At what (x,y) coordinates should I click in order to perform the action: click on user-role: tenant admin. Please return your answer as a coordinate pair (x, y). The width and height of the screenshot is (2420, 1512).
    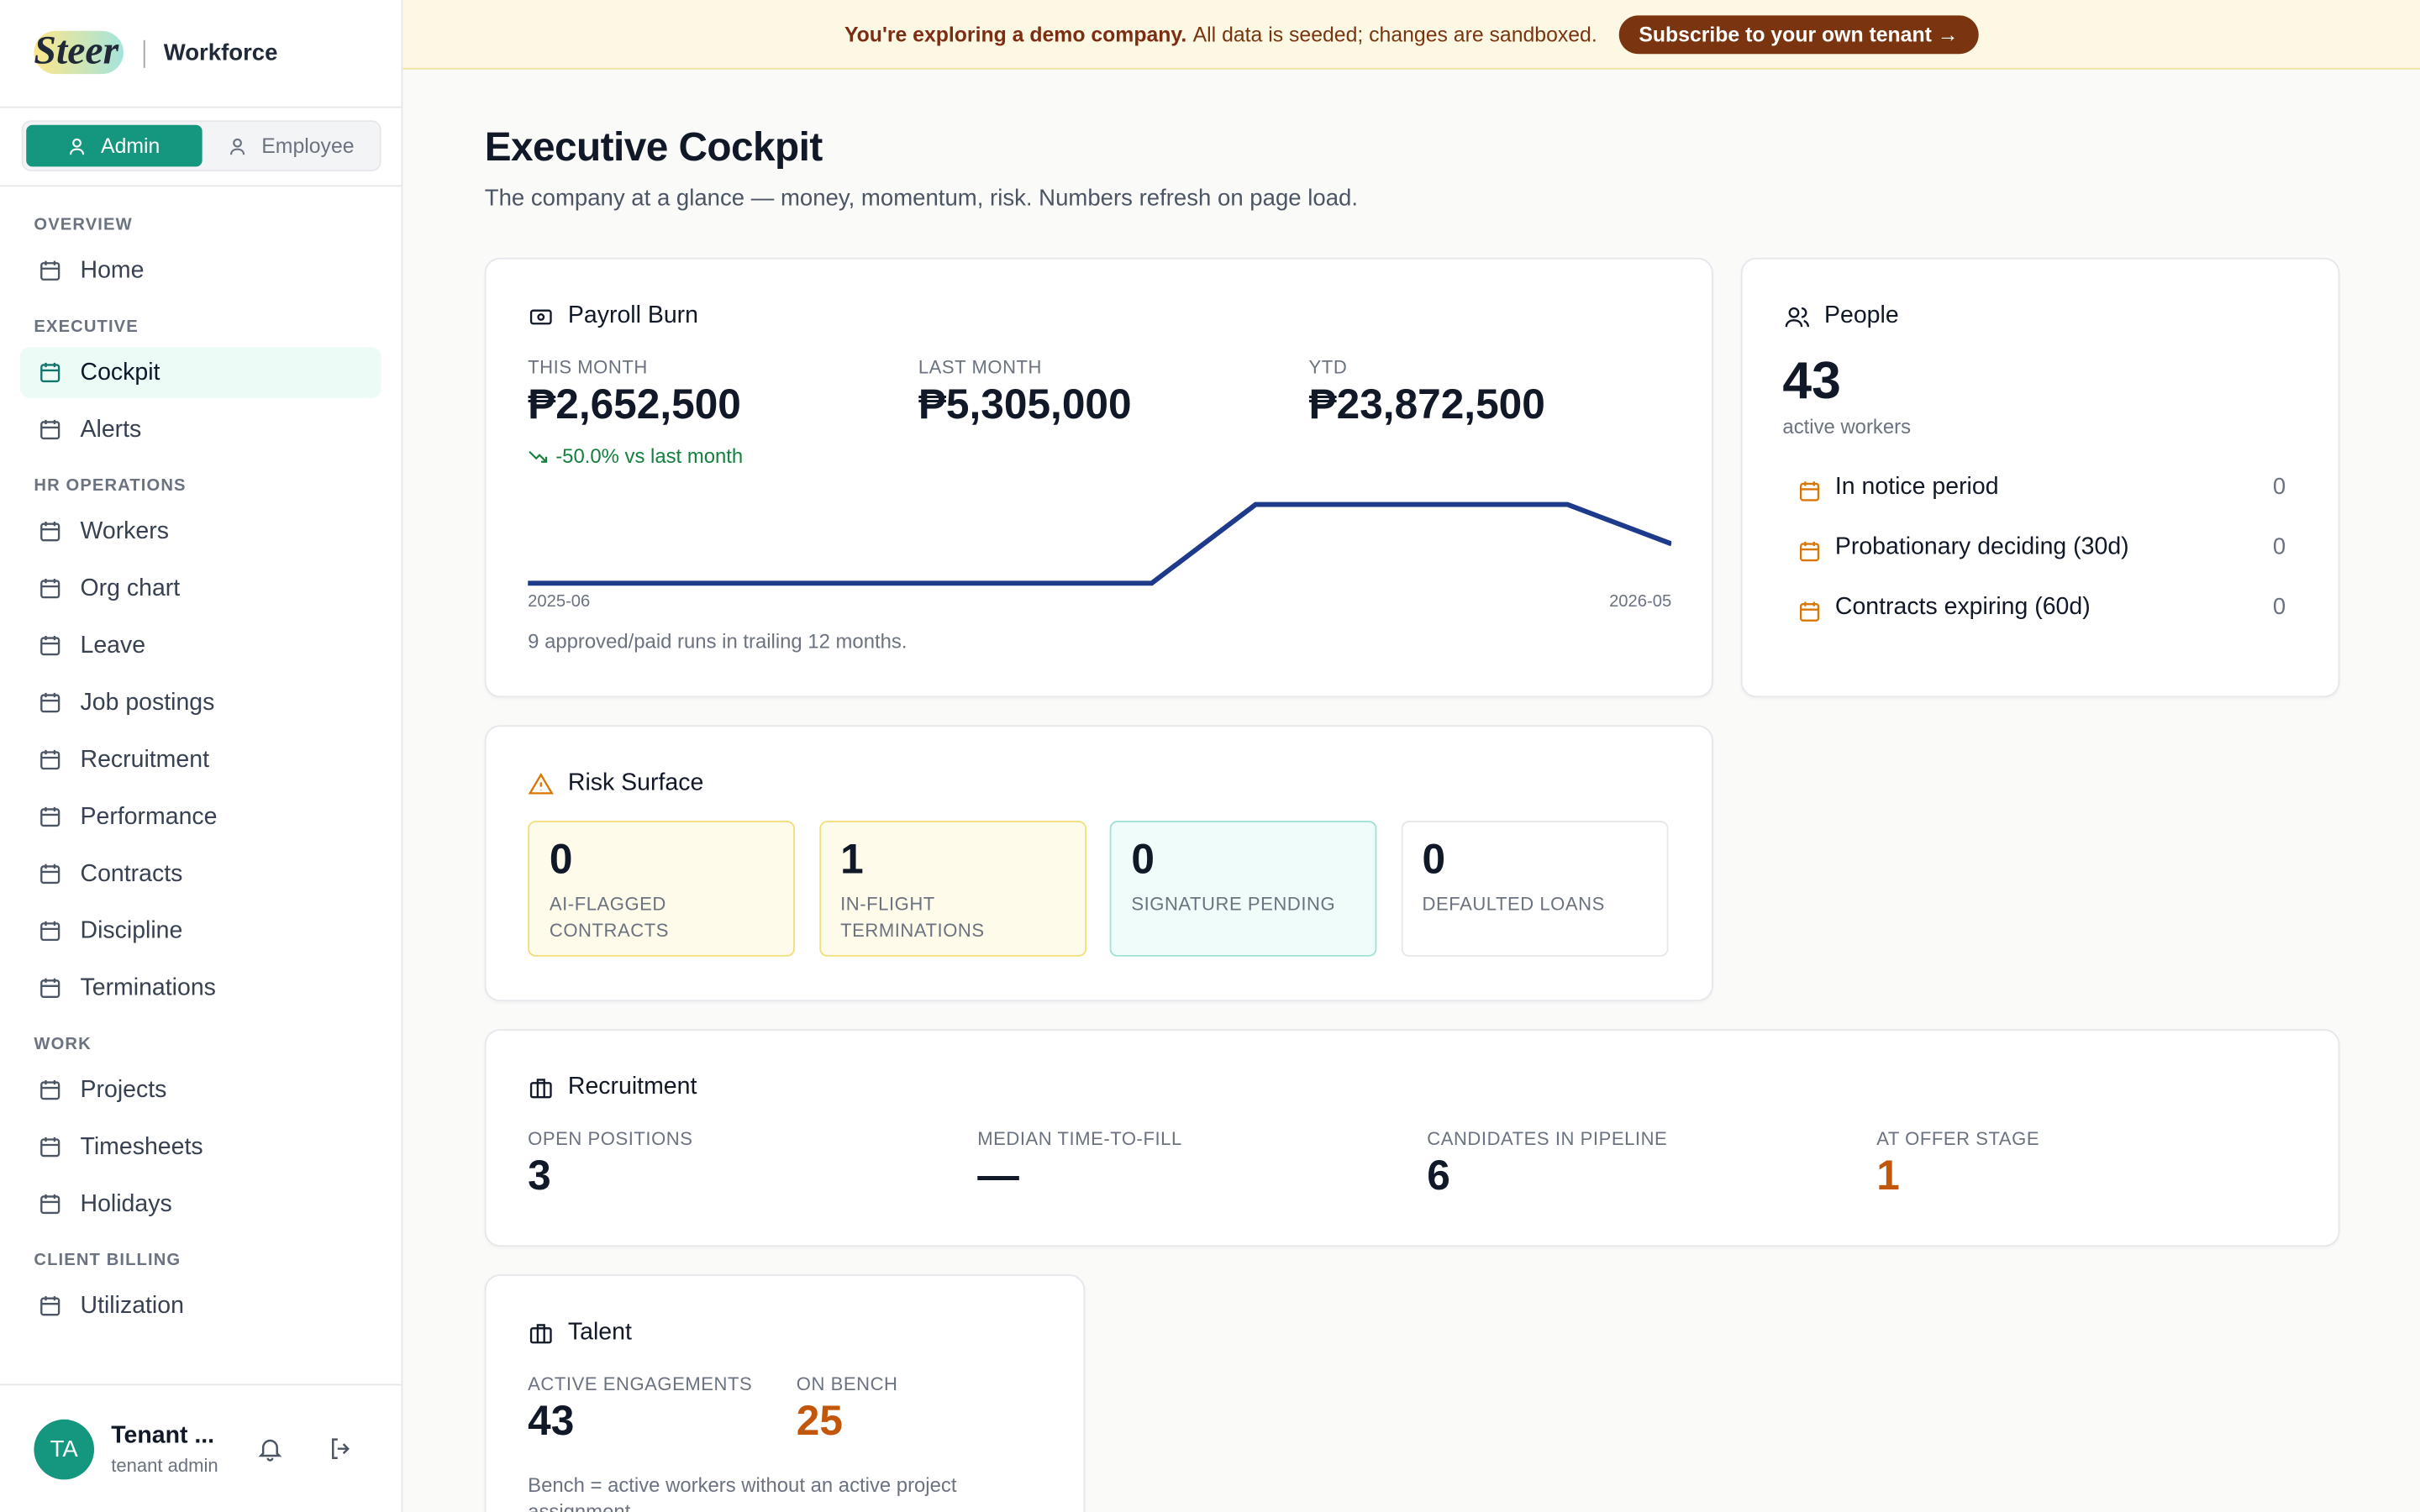
    Looking at the image, I should click on (165, 1466).